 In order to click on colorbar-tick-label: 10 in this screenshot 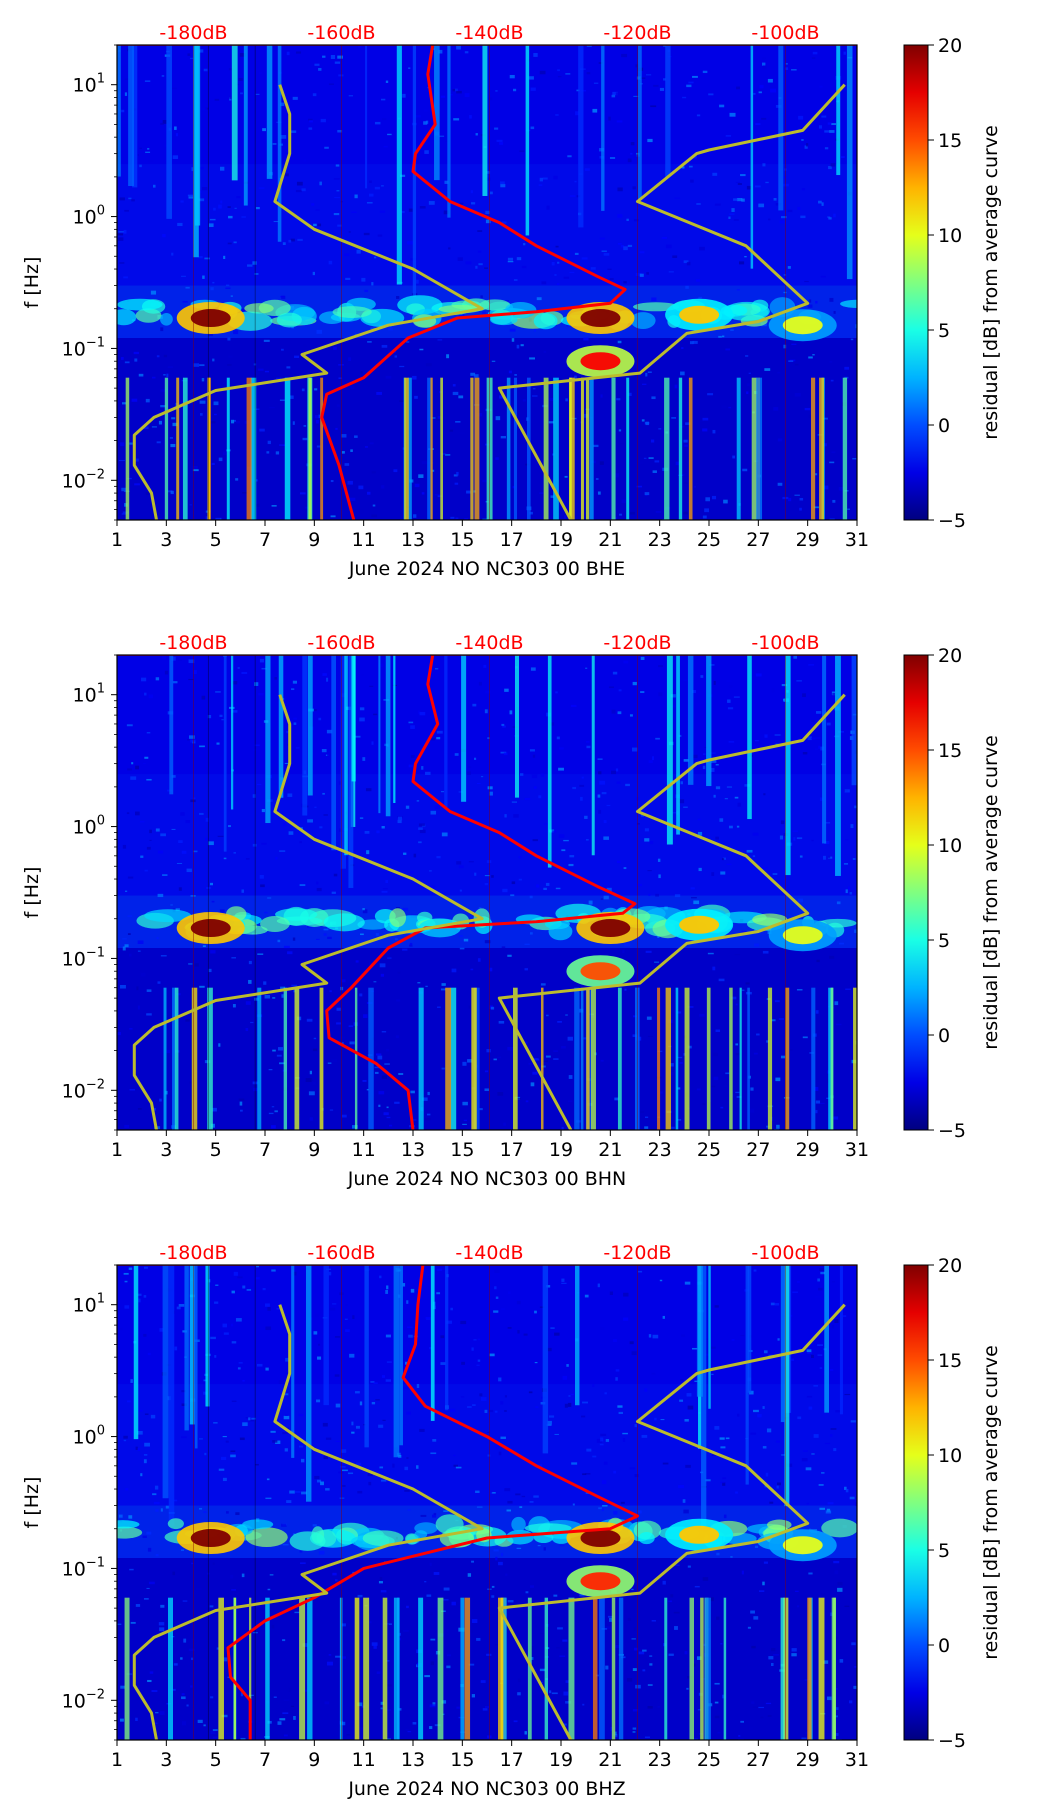, I will do `click(950, 1456)`.